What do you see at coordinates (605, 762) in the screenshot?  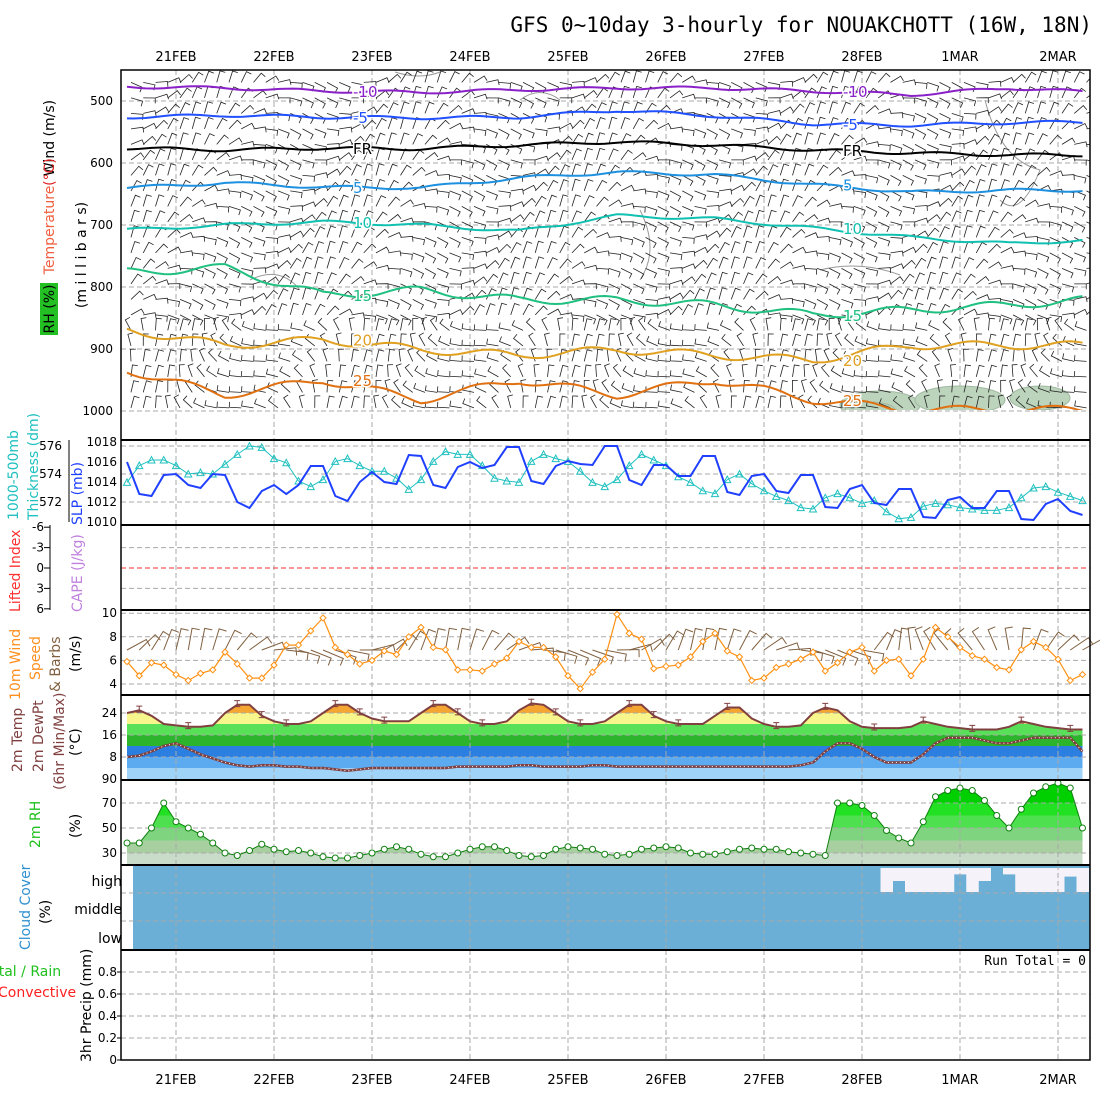 I see `temp-band` at bounding box center [605, 762].